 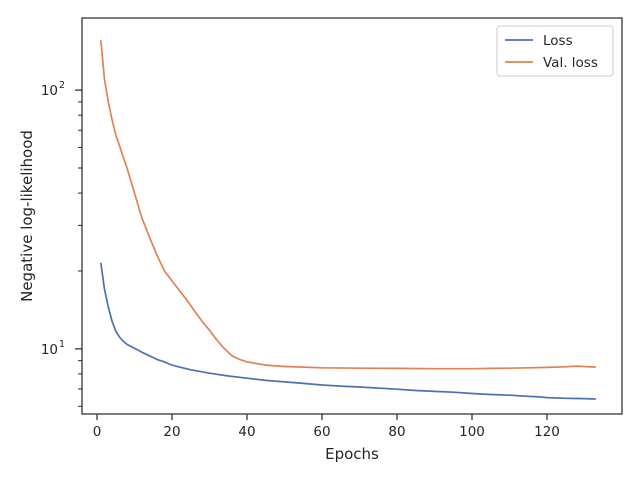 I want to click on x-axis-ticks: 0 20 40 60 80 100 120, so click(x=326, y=427).